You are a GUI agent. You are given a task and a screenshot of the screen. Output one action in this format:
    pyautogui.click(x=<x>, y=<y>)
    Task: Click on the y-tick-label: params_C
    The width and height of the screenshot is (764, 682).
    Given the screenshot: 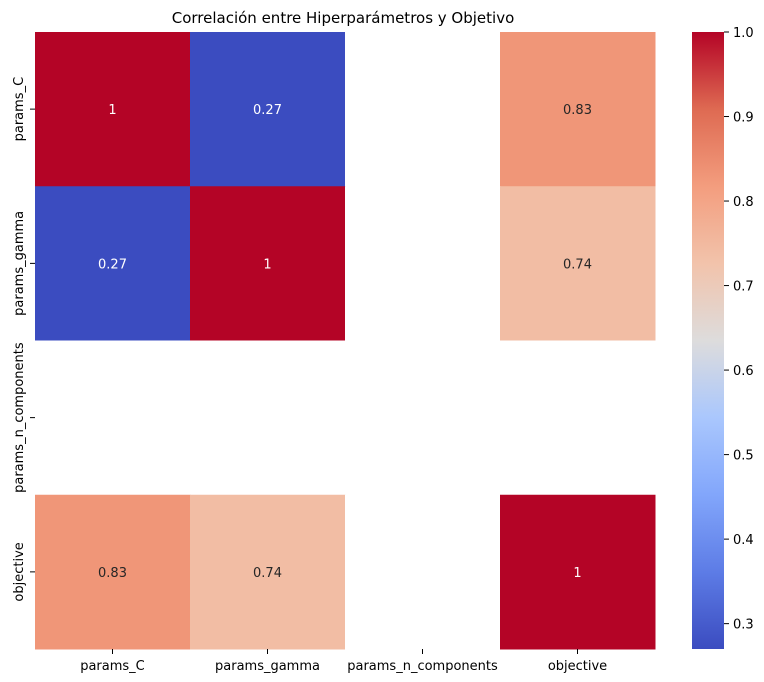 What is the action you would take?
    pyautogui.click(x=19, y=109)
    